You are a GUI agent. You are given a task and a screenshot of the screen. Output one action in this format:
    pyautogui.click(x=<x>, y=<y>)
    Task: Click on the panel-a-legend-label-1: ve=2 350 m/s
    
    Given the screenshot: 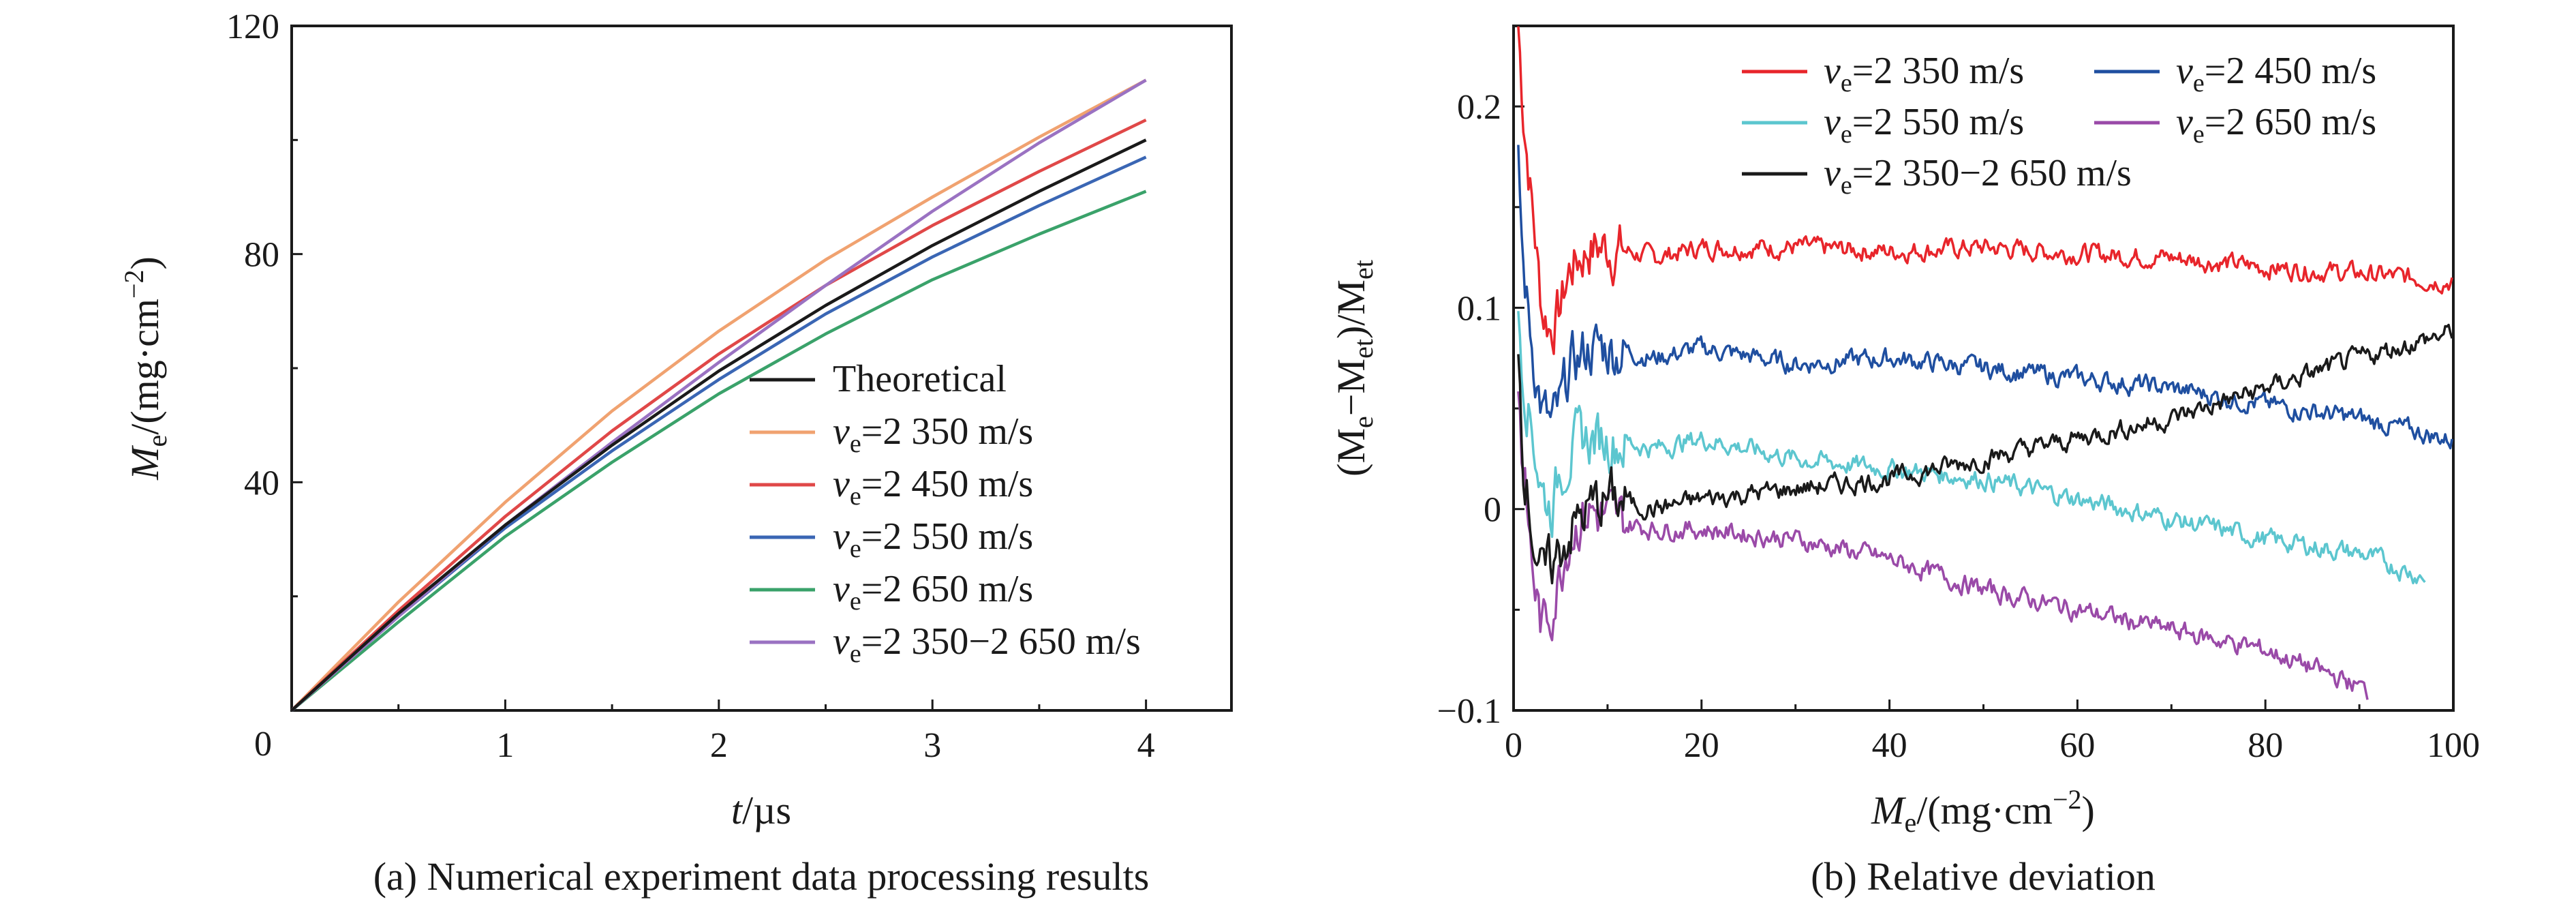 What is the action you would take?
    pyautogui.click(x=933, y=434)
    